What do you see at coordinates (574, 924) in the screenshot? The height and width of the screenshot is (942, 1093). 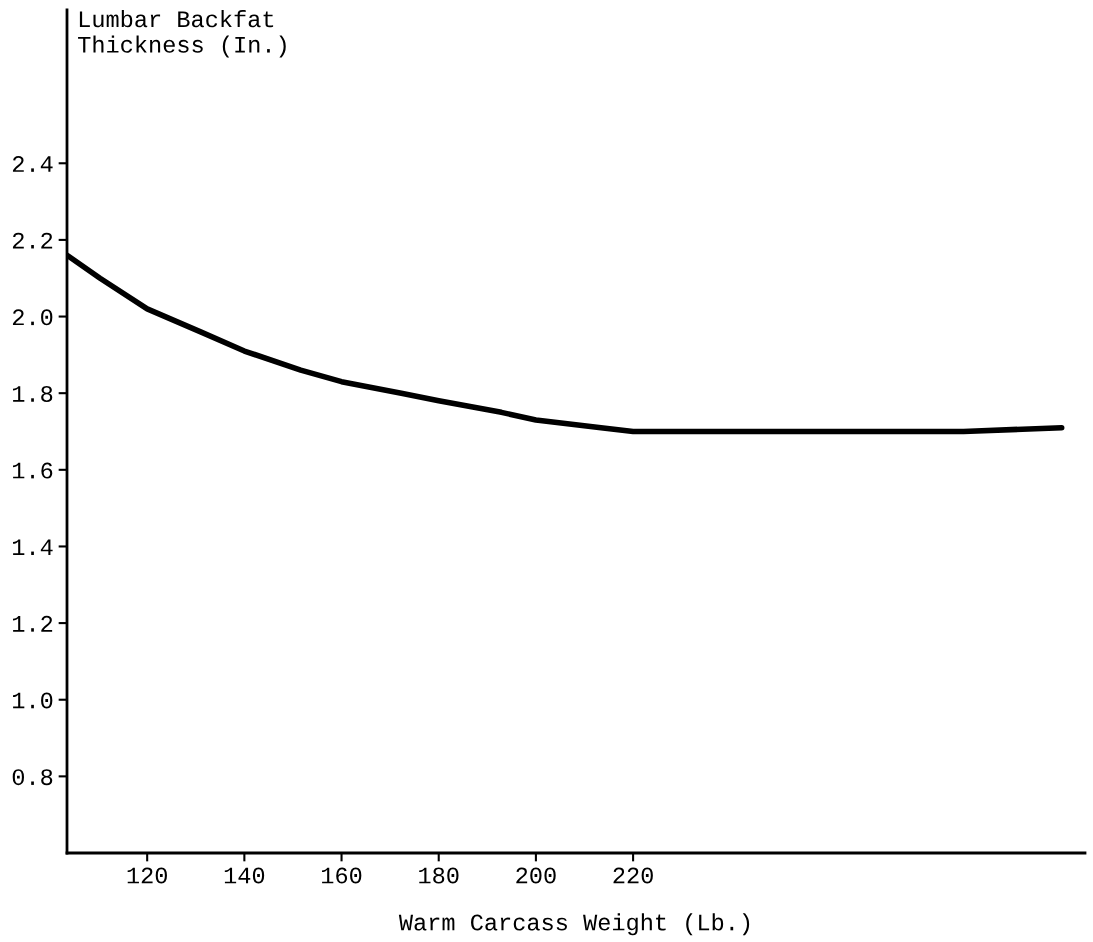 I see `x-axis-title: Warm Carcass Weight (Lb.)` at bounding box center [574, 924].